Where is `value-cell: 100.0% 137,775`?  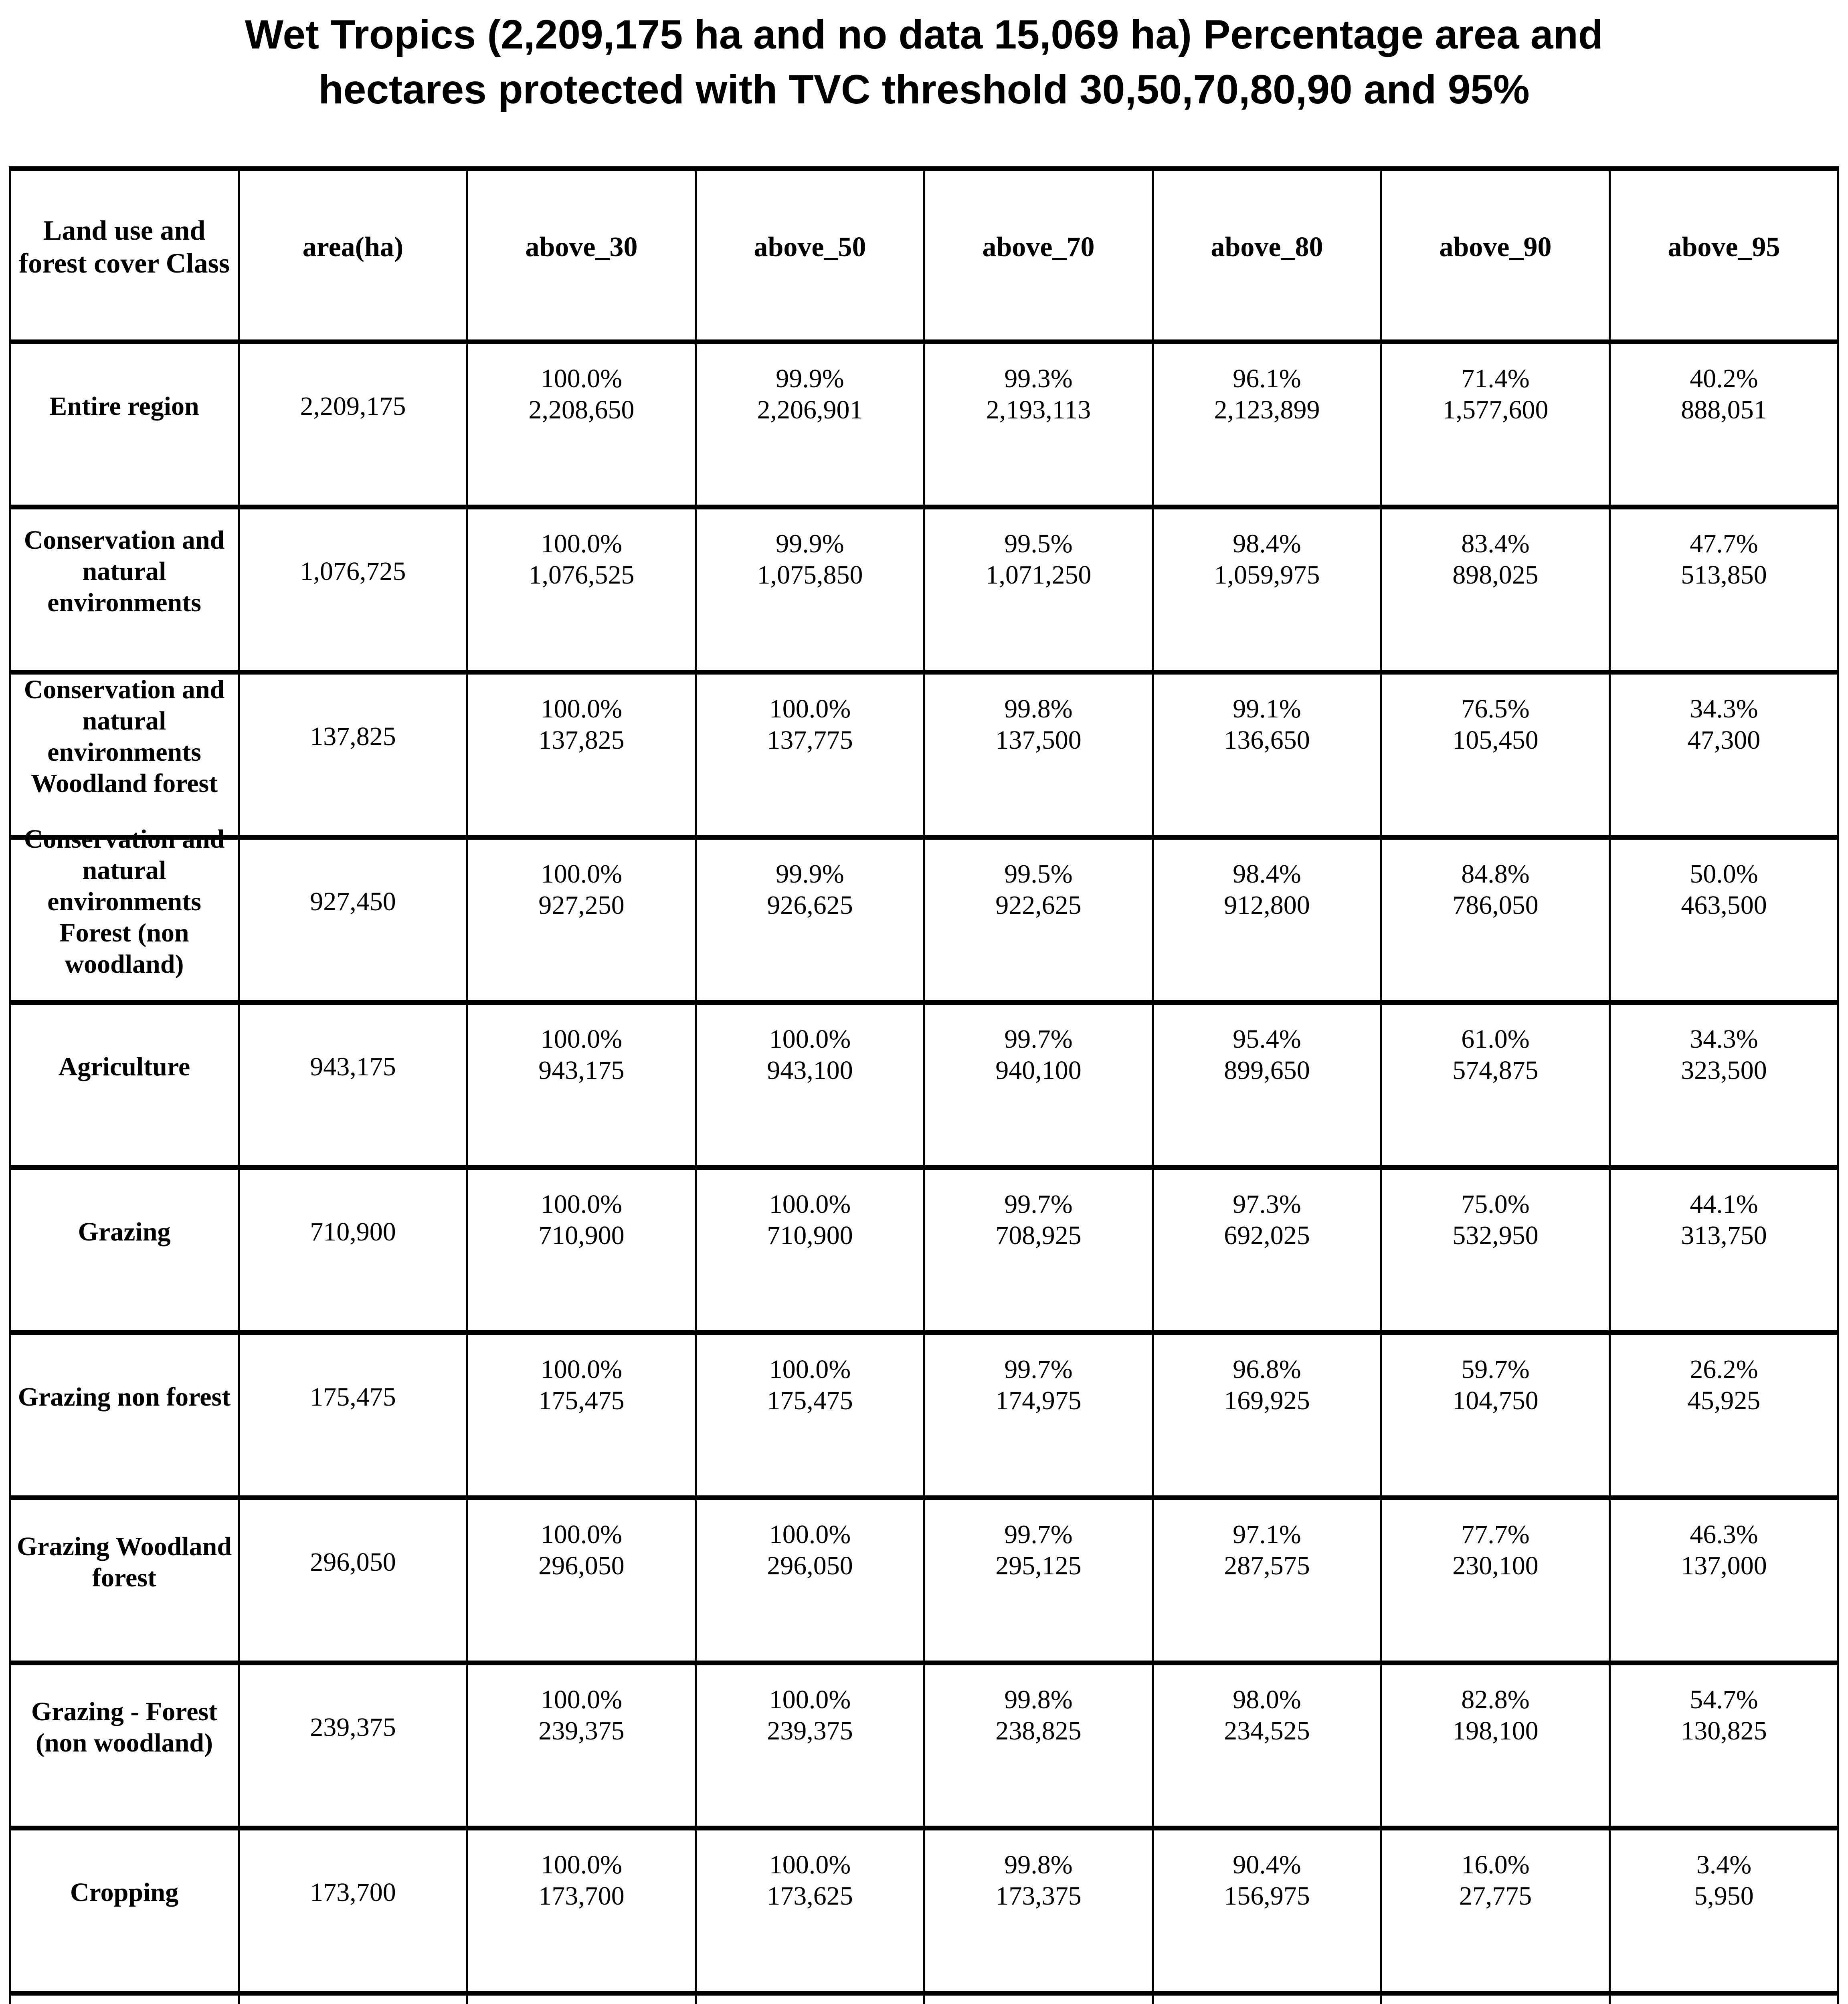 value-cell: 100.0% 137,775 is located at coordinates (810, 755).